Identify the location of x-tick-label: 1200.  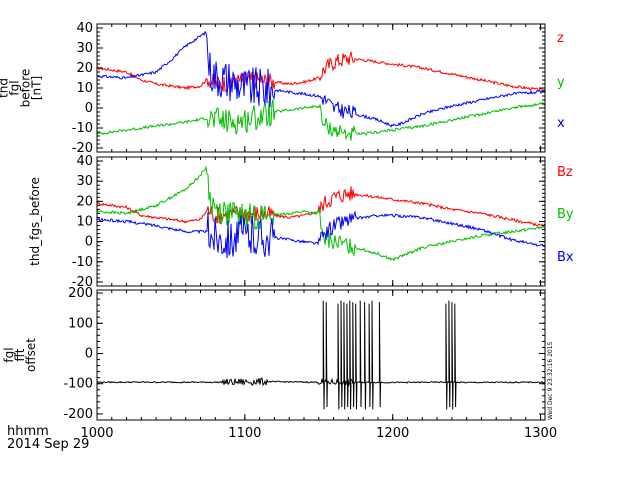
(392, 433).